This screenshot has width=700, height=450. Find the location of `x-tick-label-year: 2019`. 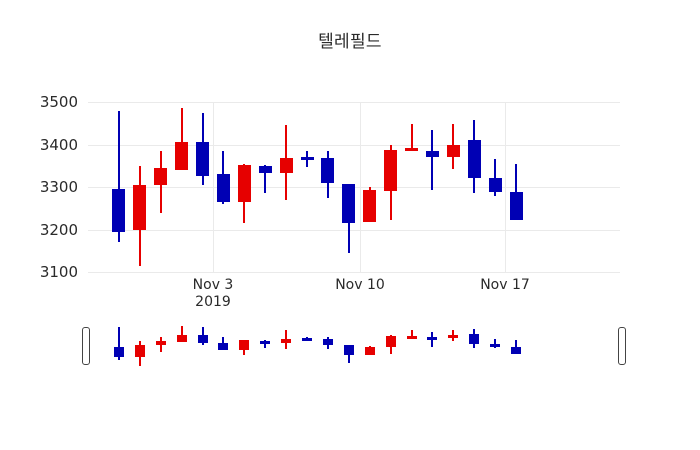

x-tick-label-year: 2019 is located at coordinates (213, 302).